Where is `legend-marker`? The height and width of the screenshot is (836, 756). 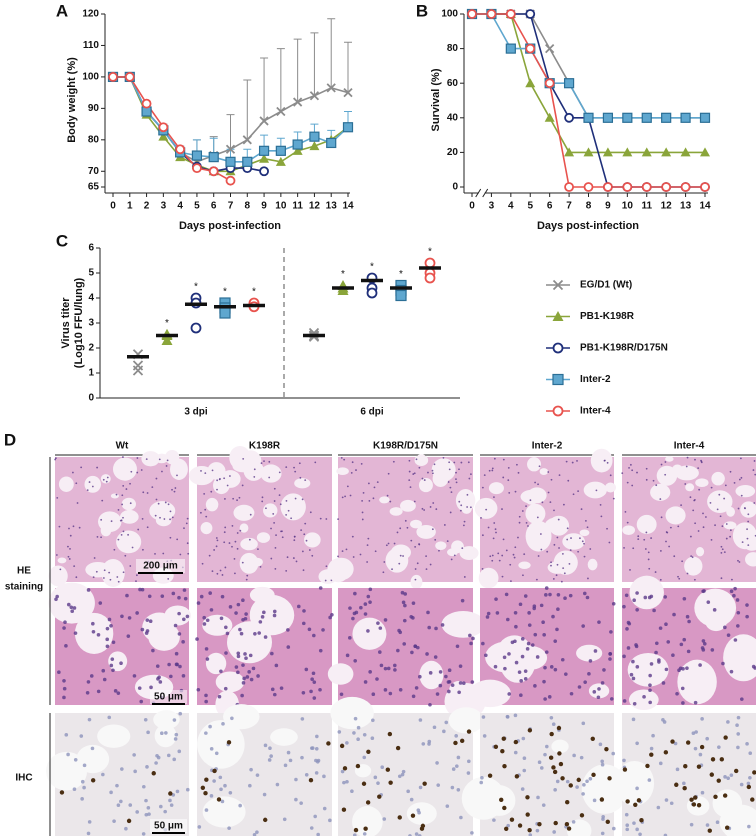
legend-marker is located at coordinates (558, 348).